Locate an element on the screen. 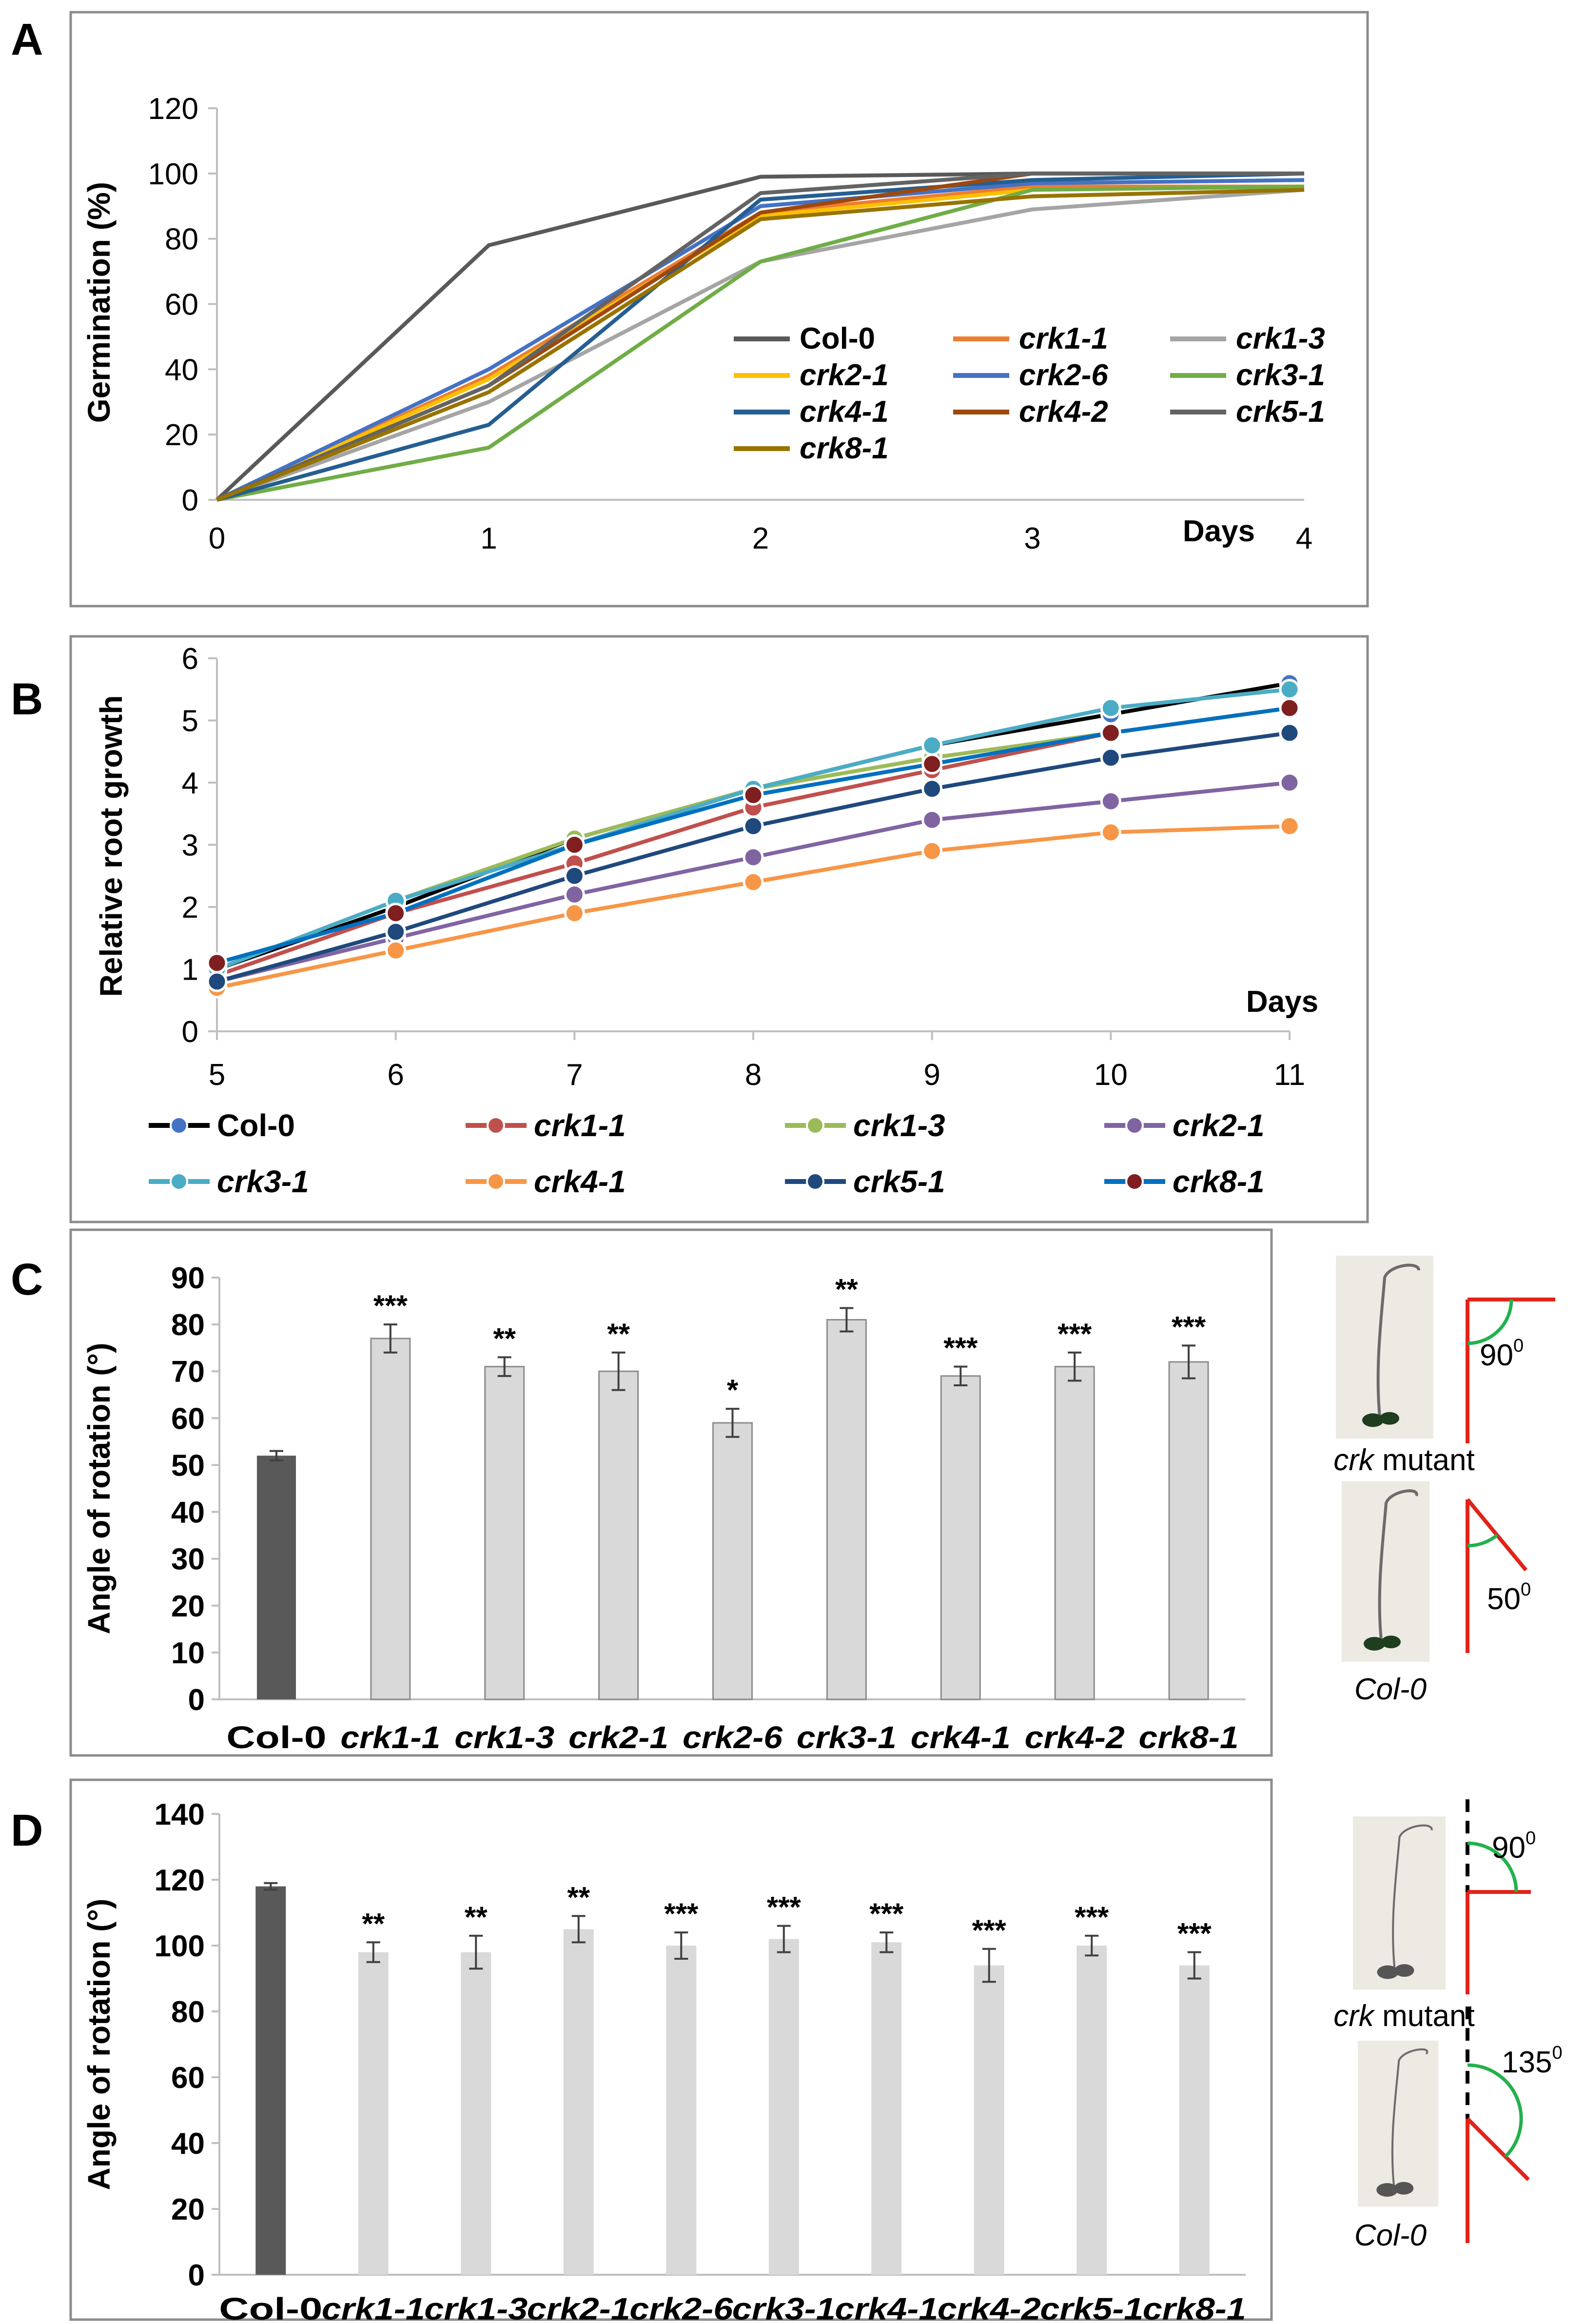  significance-crk1-1: ** is located at coordinates (373, 1924).